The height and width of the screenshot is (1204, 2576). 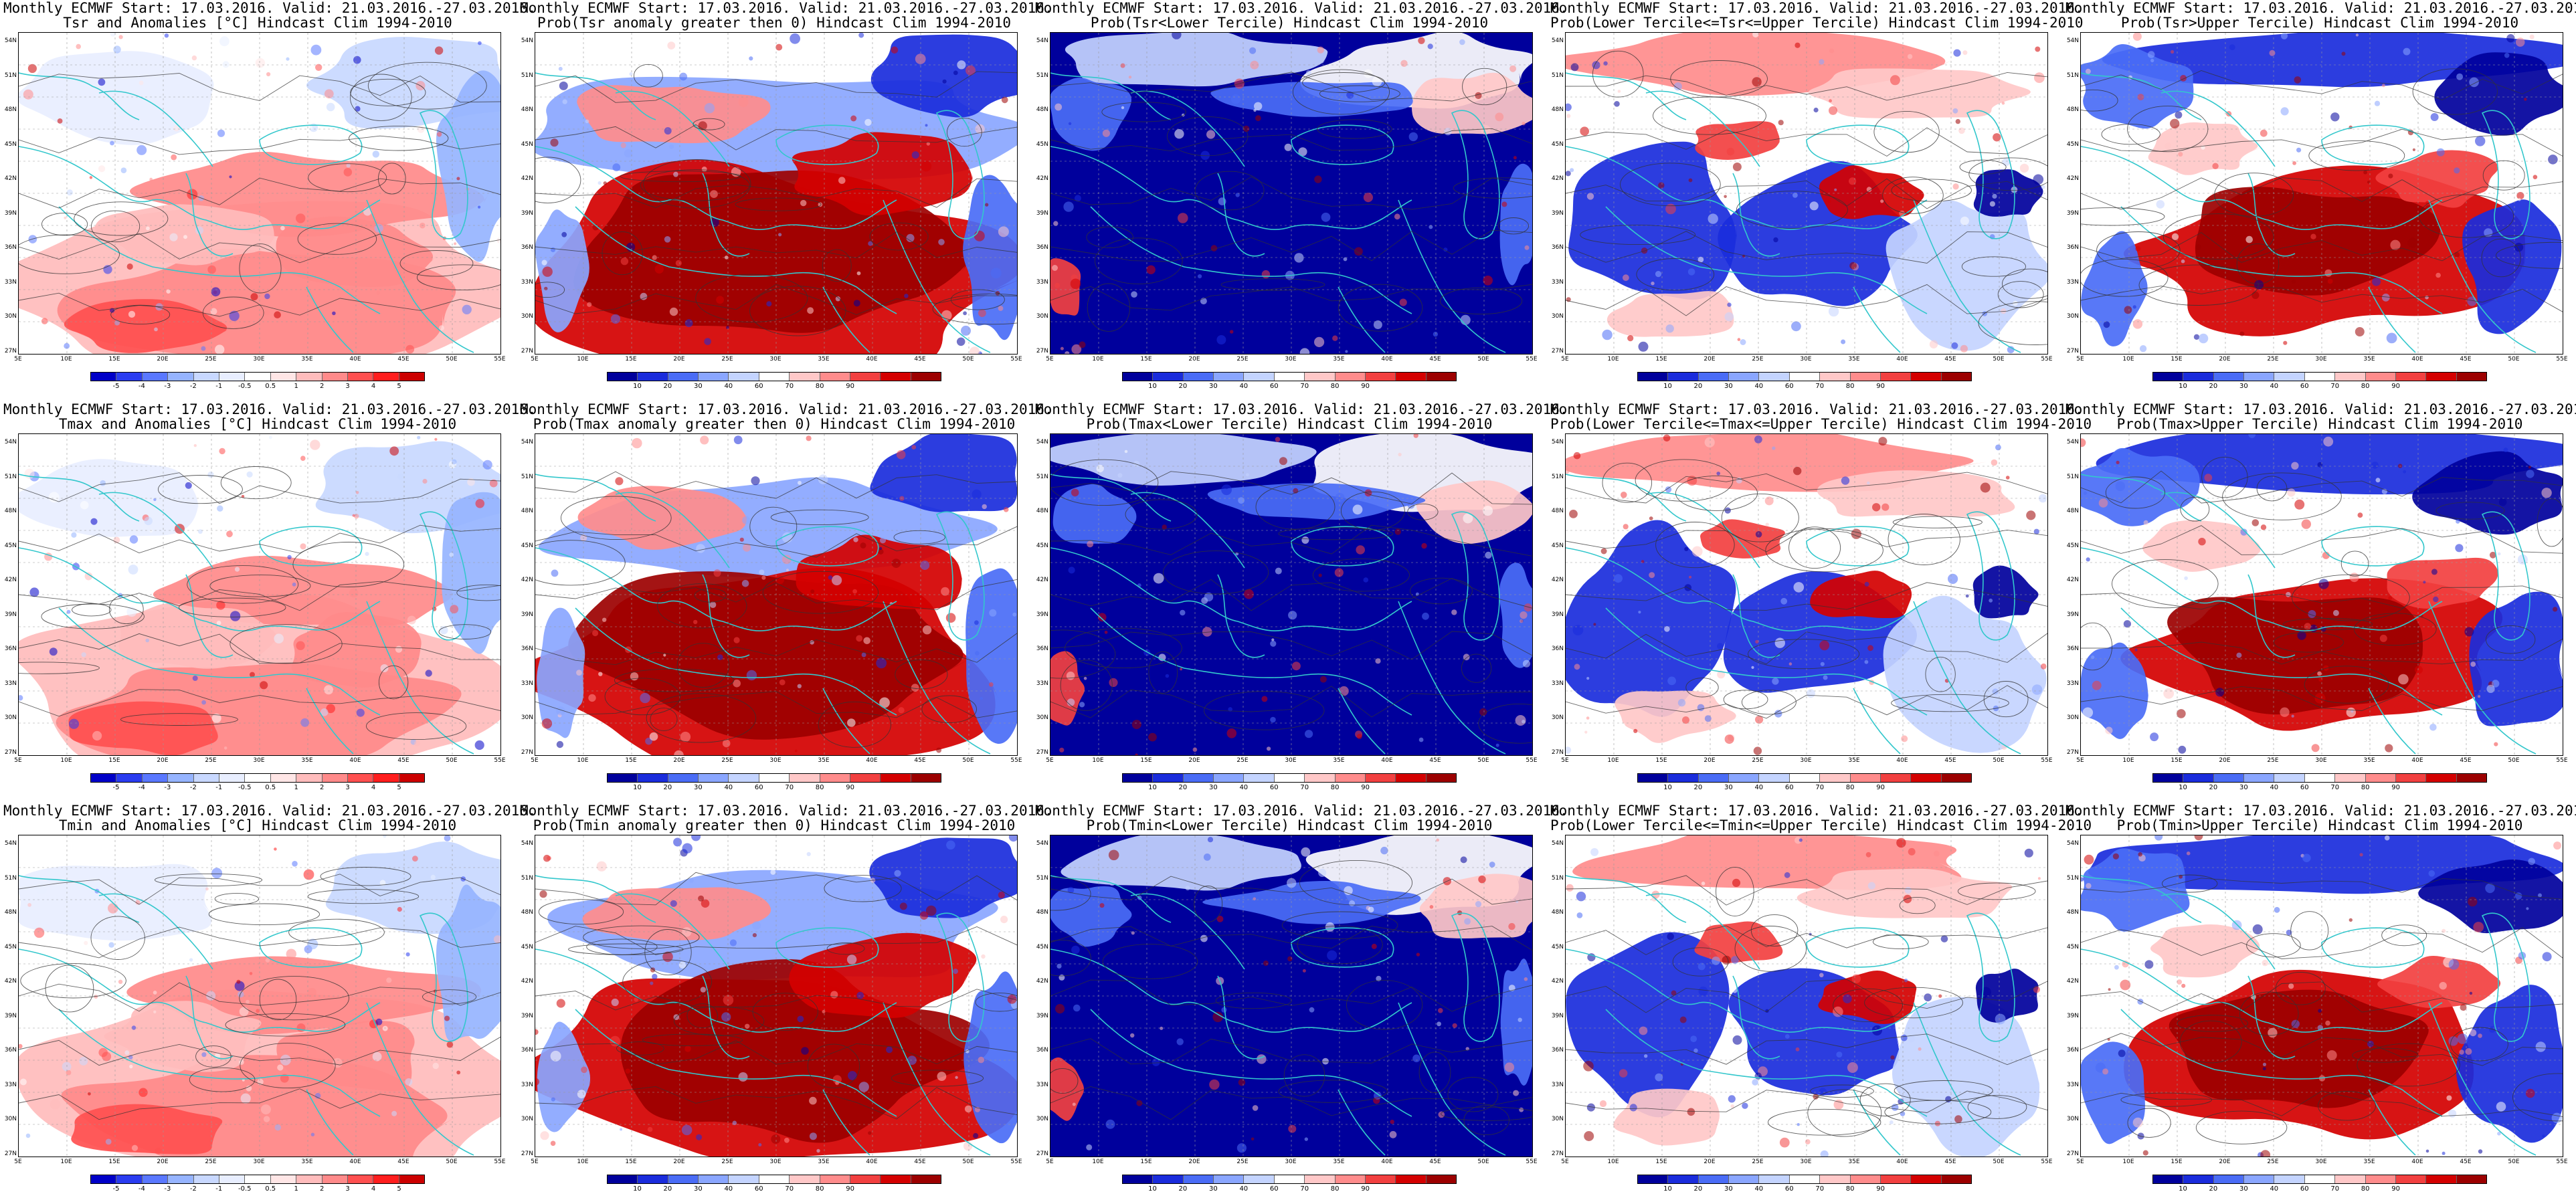 What do you see at coordinates (1557, 442) in the screenshot?
I see `latitude-label: 54N` at bounding box center [1557, 442].